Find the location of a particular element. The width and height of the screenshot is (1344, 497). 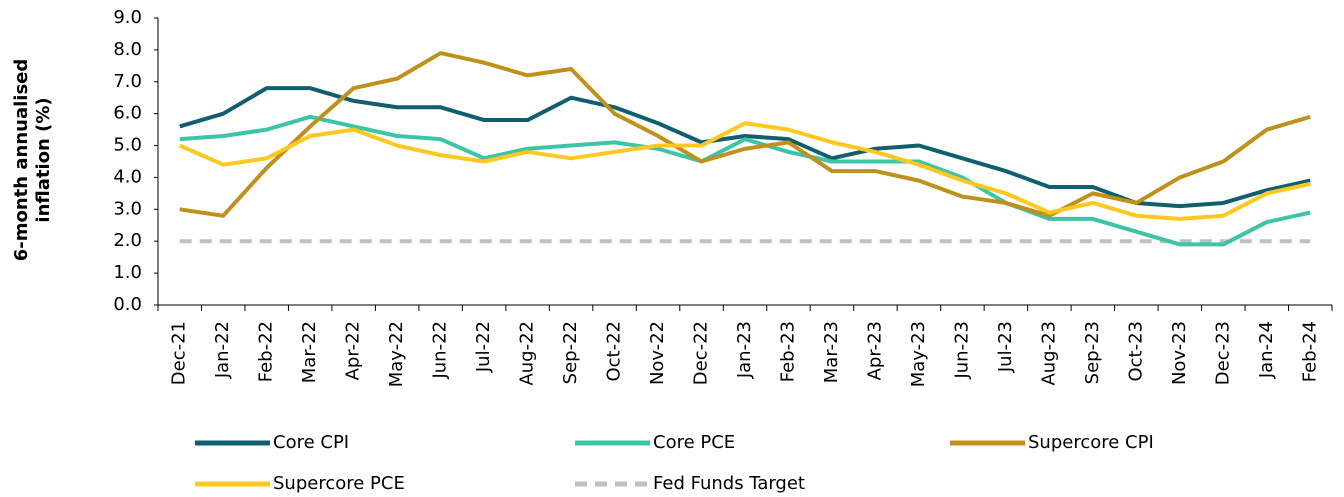

y-tick-label: 1.0 is located at coordinates (127, 272).